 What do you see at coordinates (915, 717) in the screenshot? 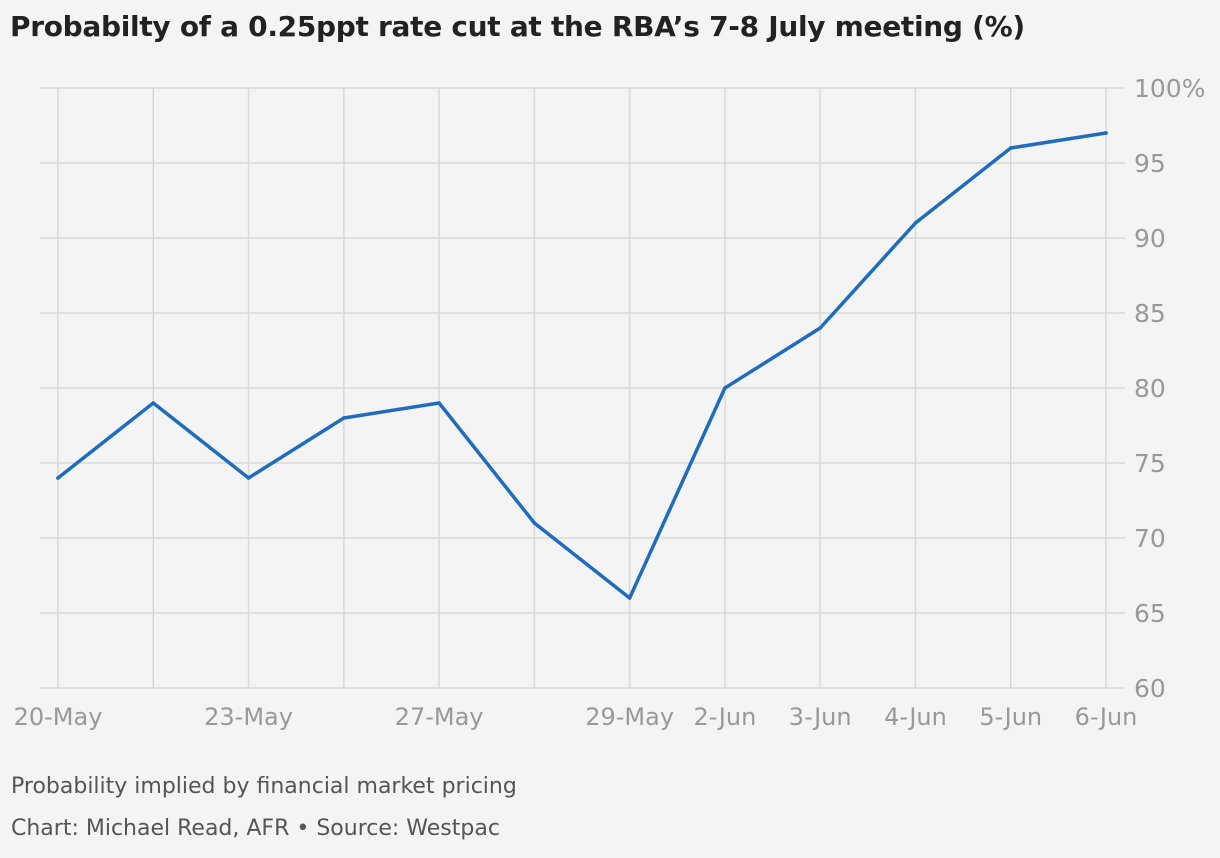
I see `x-tick-label: 4-Jun` at bounding box center [915, 717].